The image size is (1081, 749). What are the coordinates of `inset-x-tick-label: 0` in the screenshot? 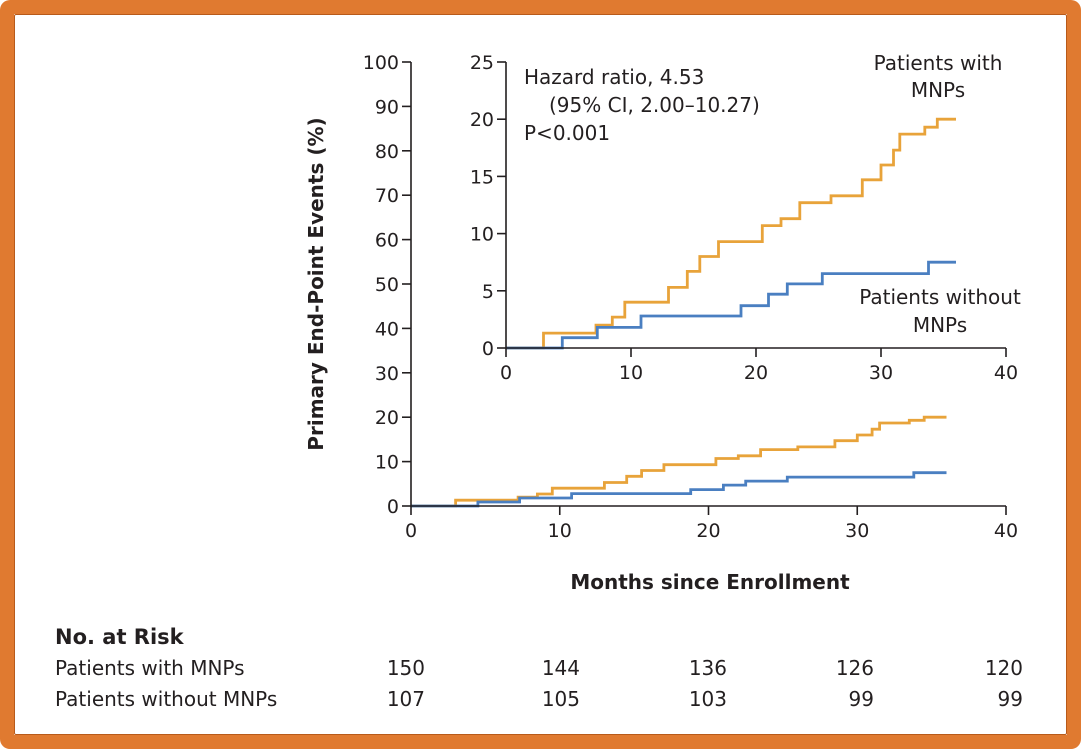 It's located at (506, 373).